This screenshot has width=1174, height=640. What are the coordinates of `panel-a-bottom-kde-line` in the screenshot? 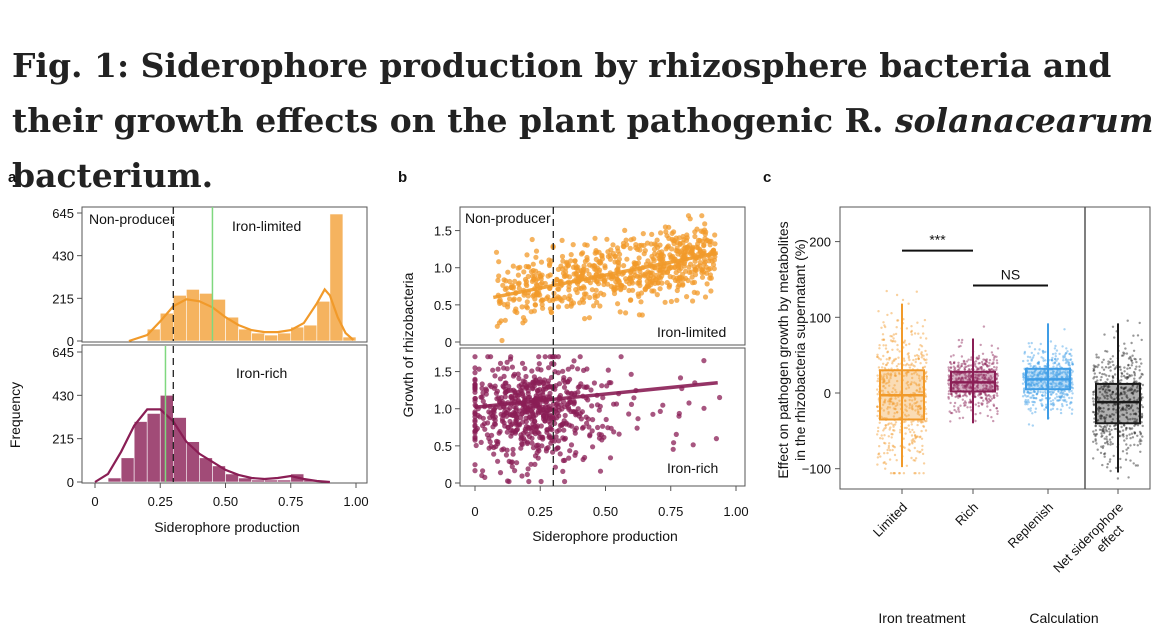 It's located at (212, 446).